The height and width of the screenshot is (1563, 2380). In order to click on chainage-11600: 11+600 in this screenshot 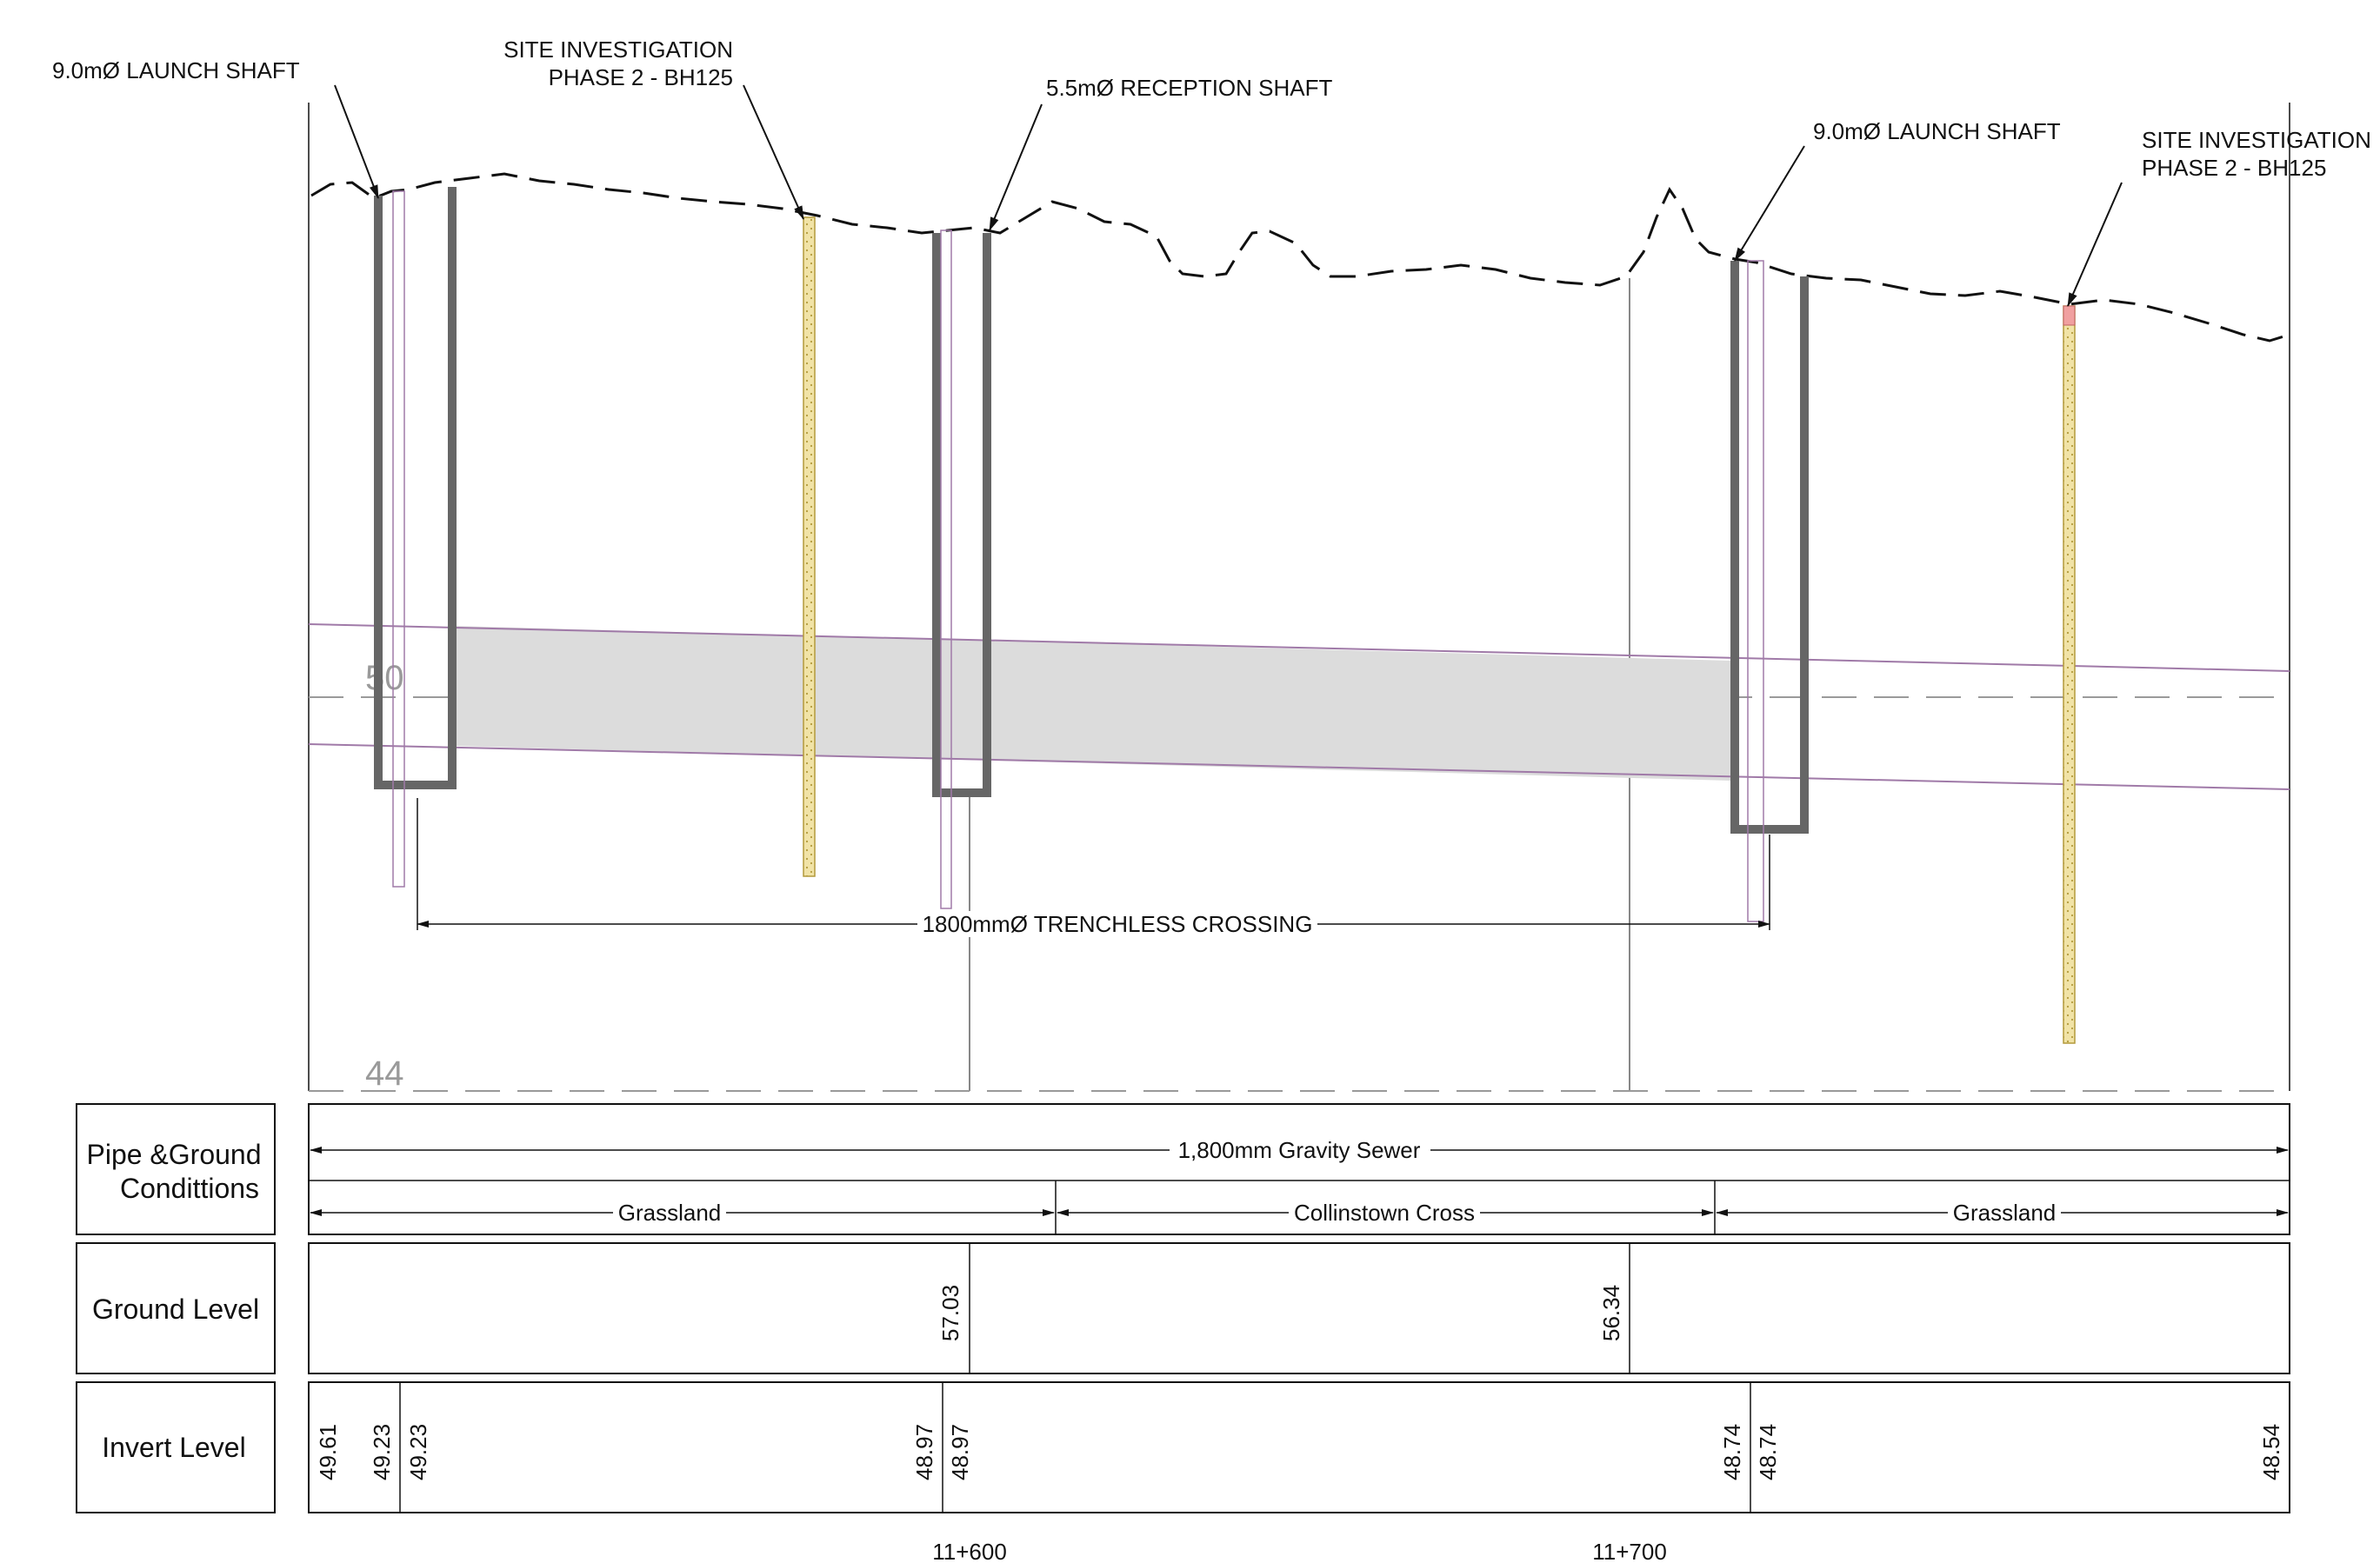, I will do `click(969, 1551)`.